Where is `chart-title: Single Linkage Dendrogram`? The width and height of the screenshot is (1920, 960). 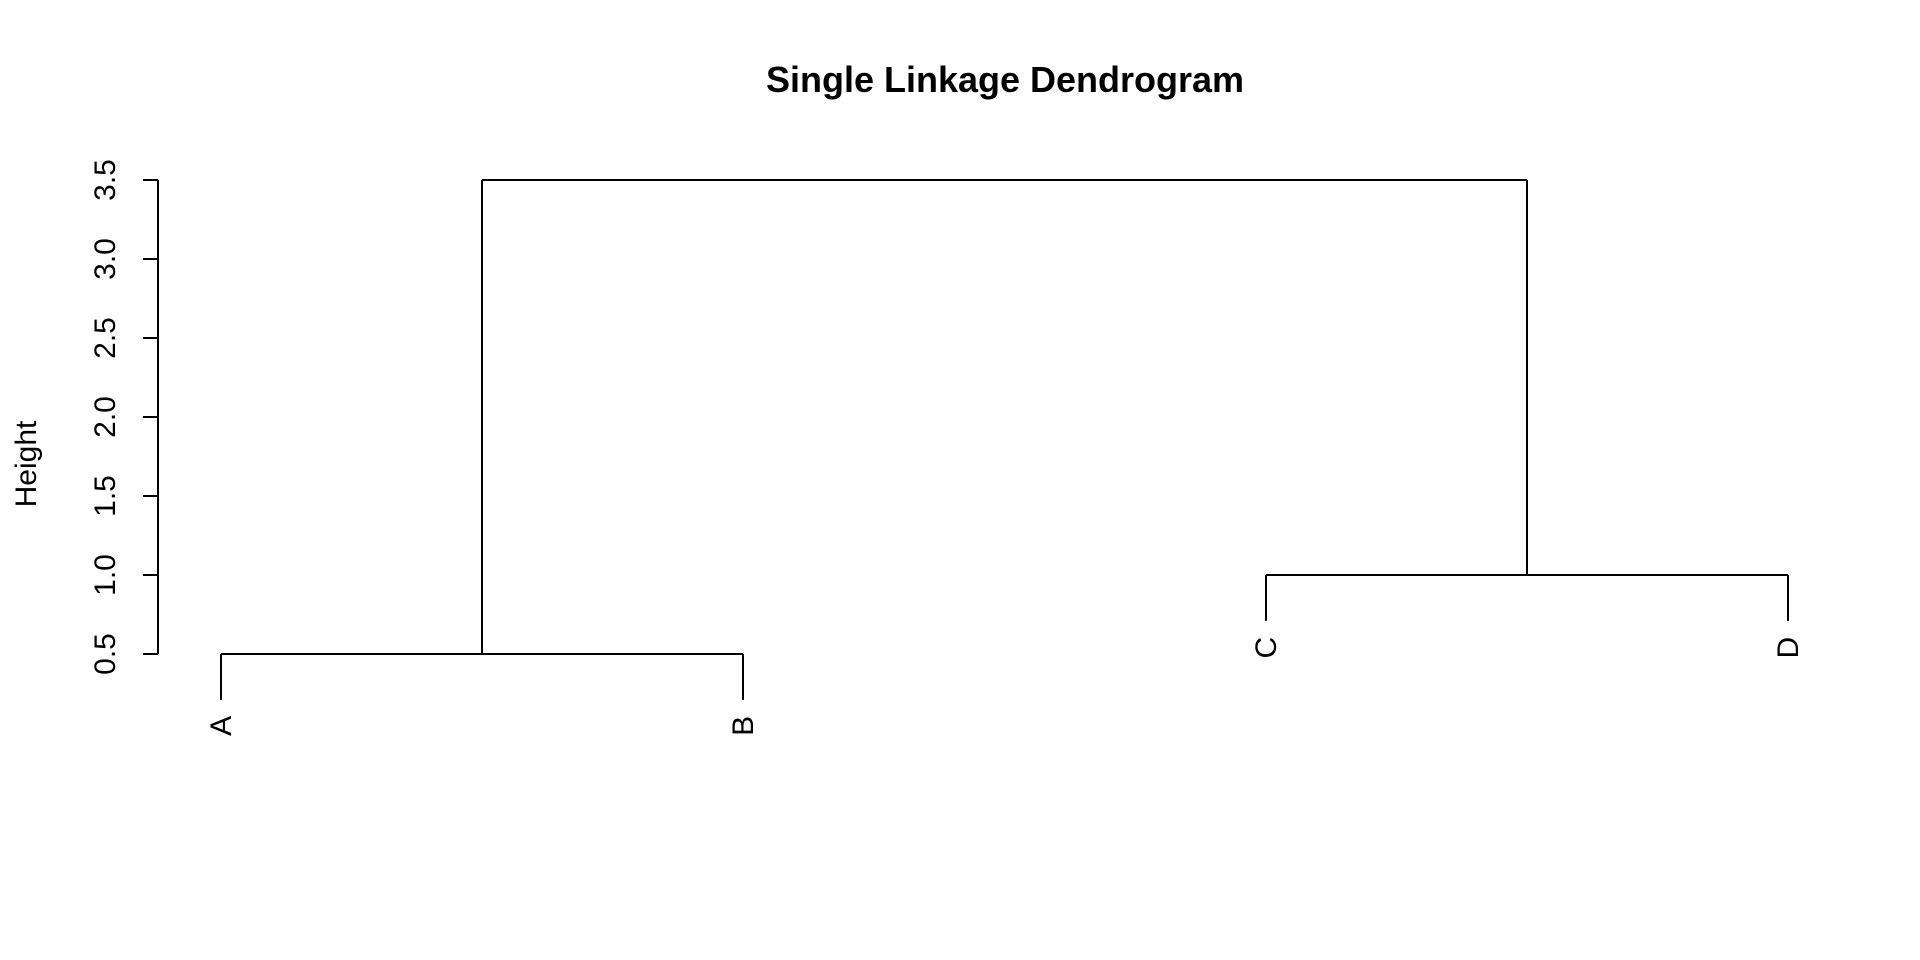 chart-title: Single Linkage Dendrogram is located at coordinates (1005, 79).